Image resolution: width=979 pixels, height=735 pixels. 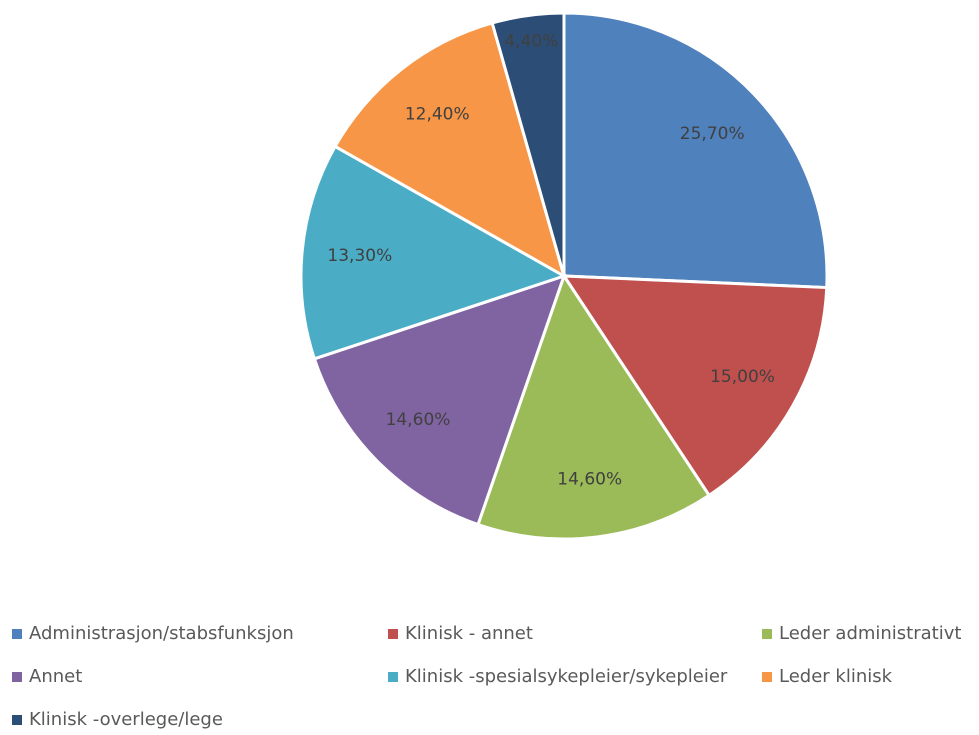 What do you see at coordinates (566, 676) in the screenshot?
I see `legend-label: Klinisk -spesialsykepleier/sykepleier` at bounding box center [566, 676].